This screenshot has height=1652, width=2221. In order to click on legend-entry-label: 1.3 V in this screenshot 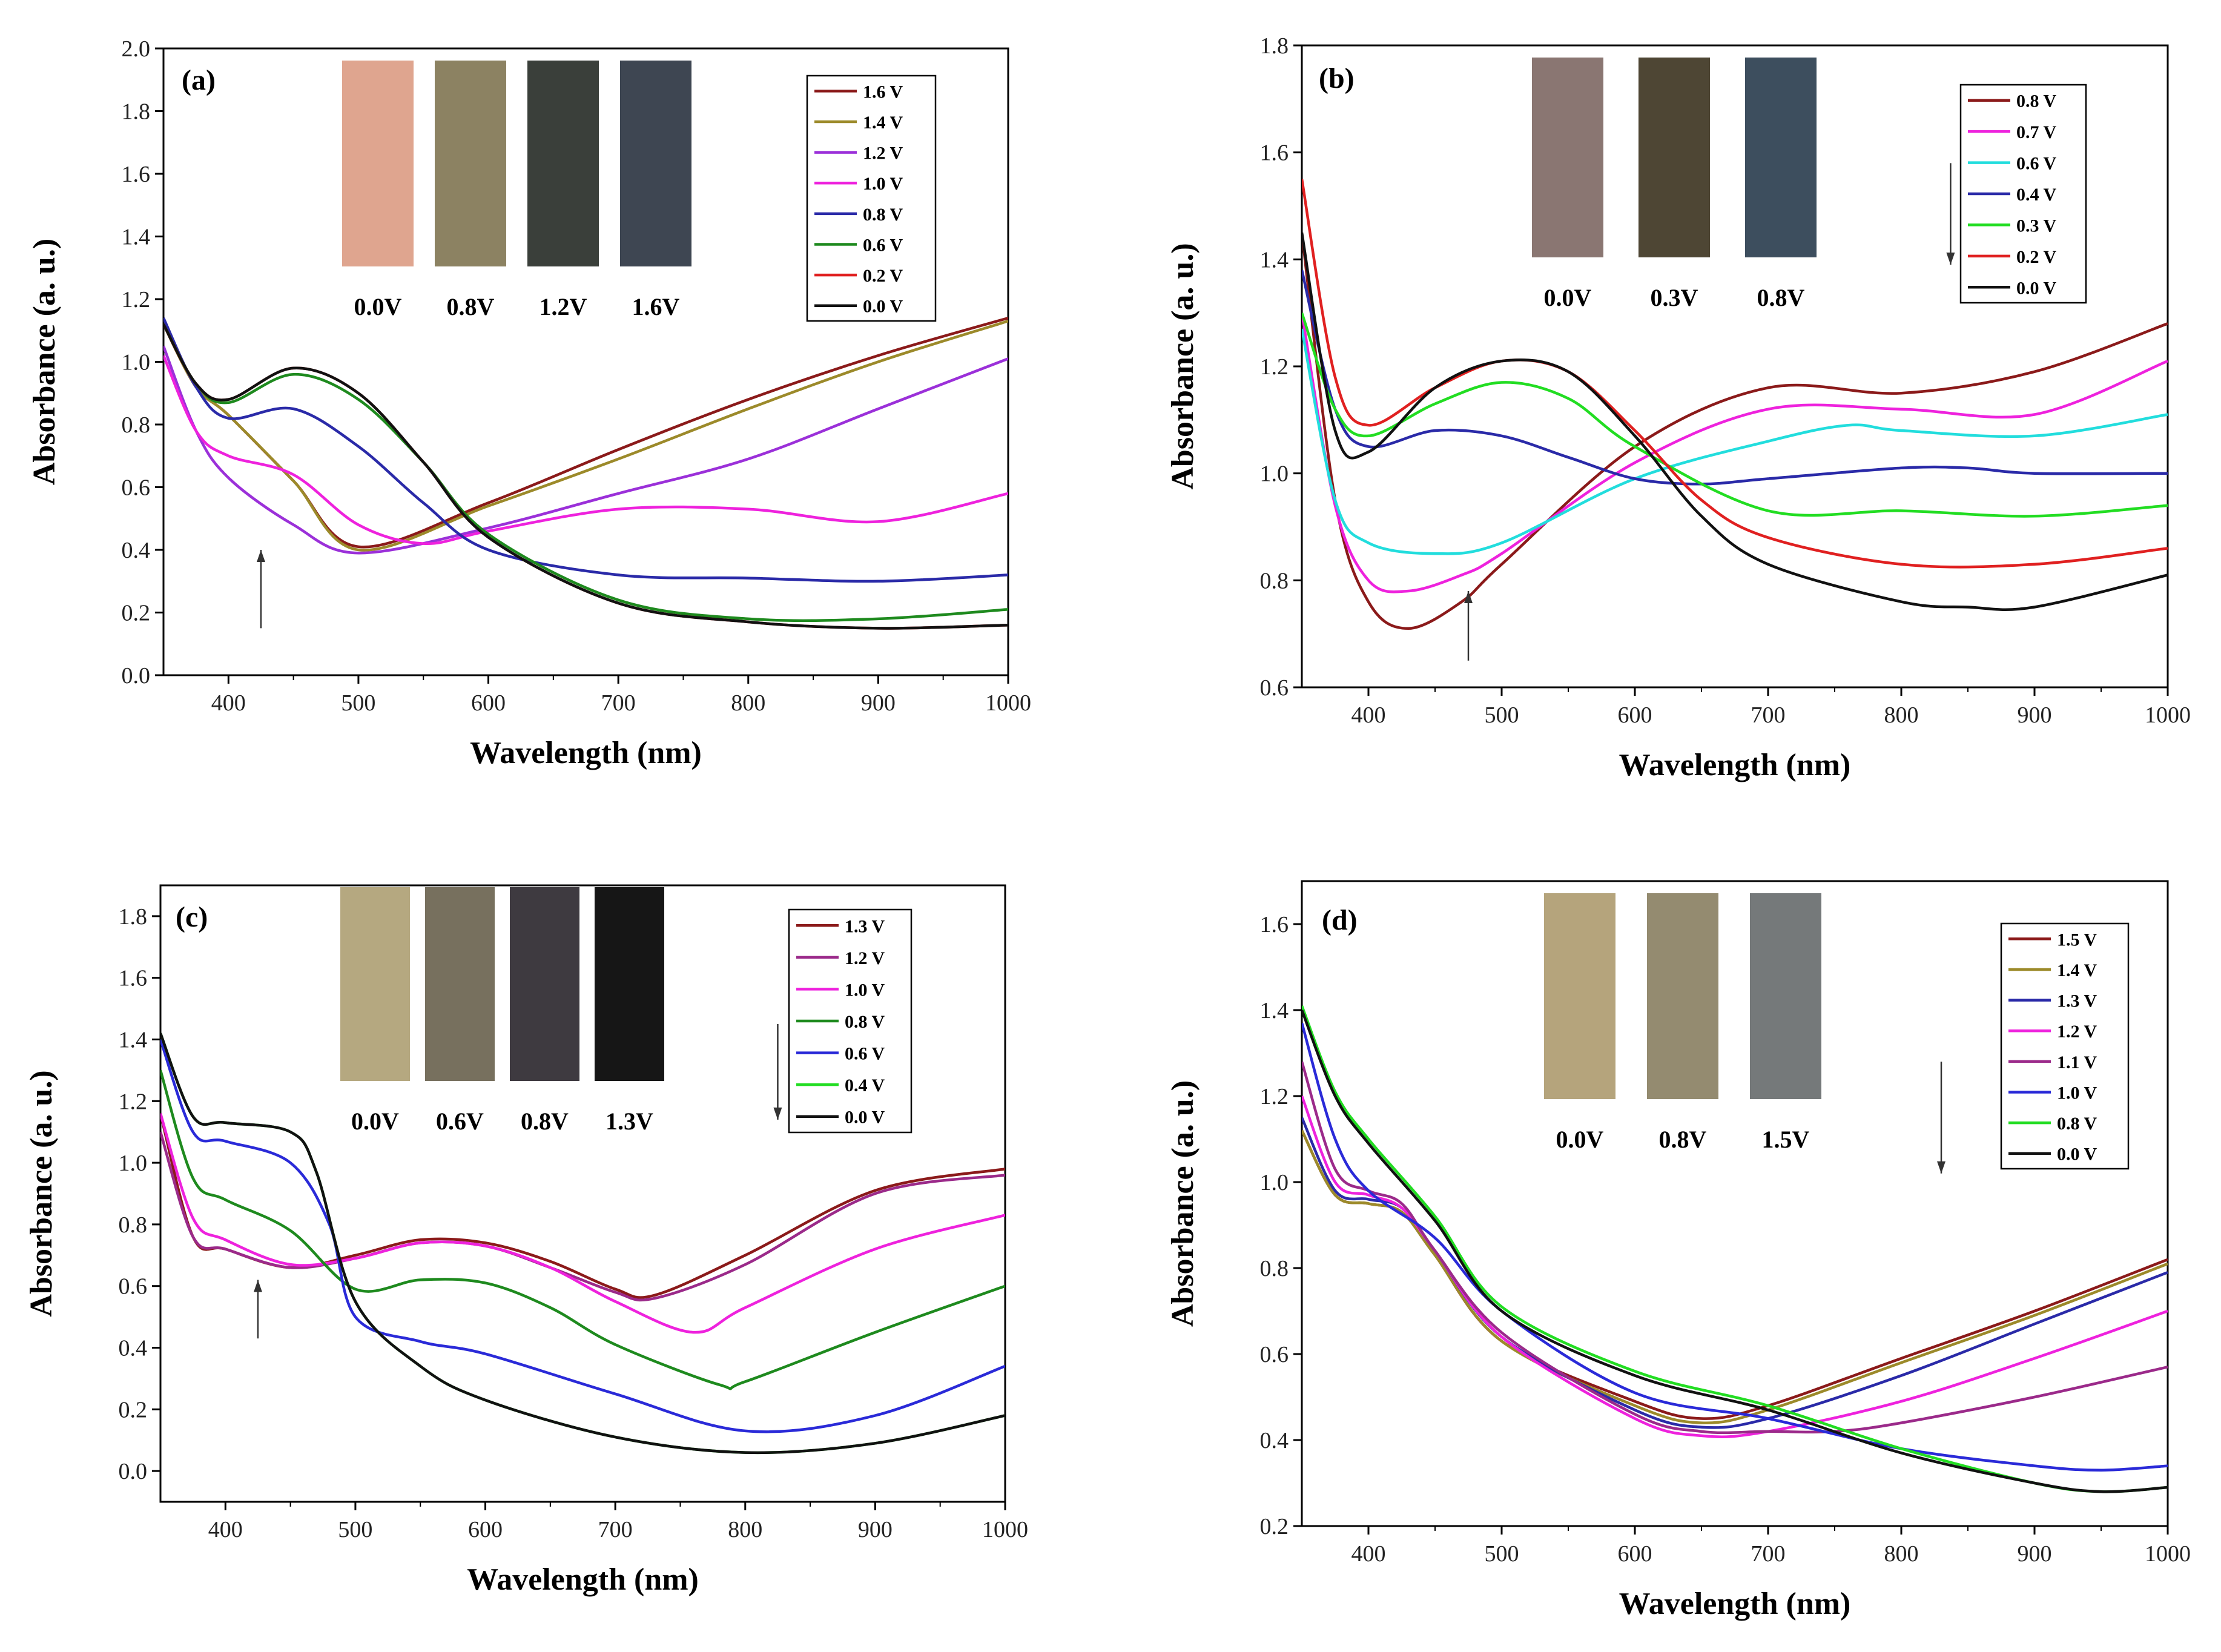, I will do `click(865, 926)`.